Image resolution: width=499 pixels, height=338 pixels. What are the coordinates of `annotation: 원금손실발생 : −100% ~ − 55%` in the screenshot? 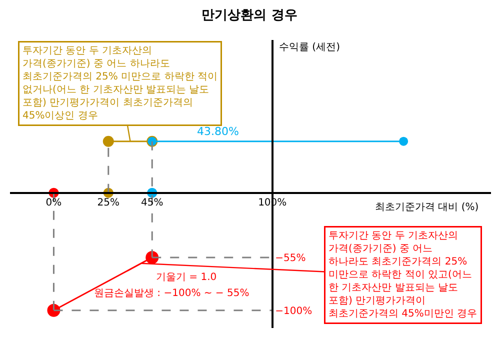 It's located at (172, 293).